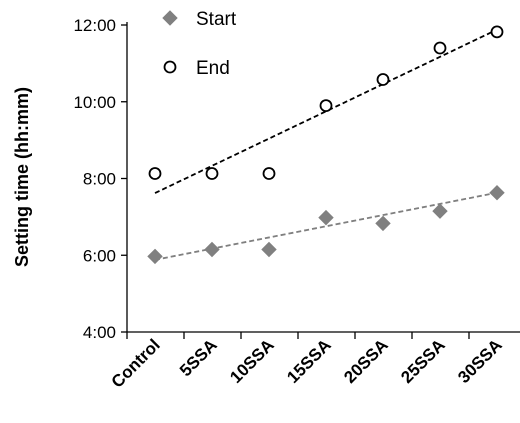  What do you see at coordinates (252, 361) in the screenshot?
I see `x-category-label: 10SSA` at bounding box center [252, 361].